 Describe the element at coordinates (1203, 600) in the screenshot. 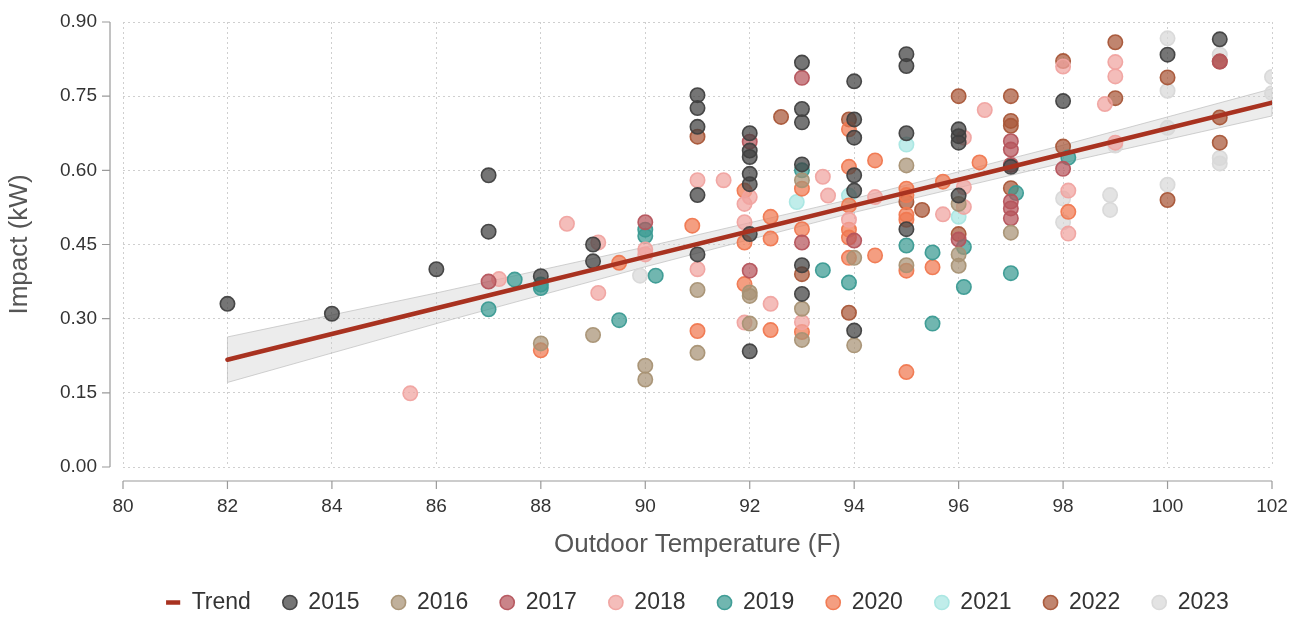

I see `legend-label: 2023` at that location.